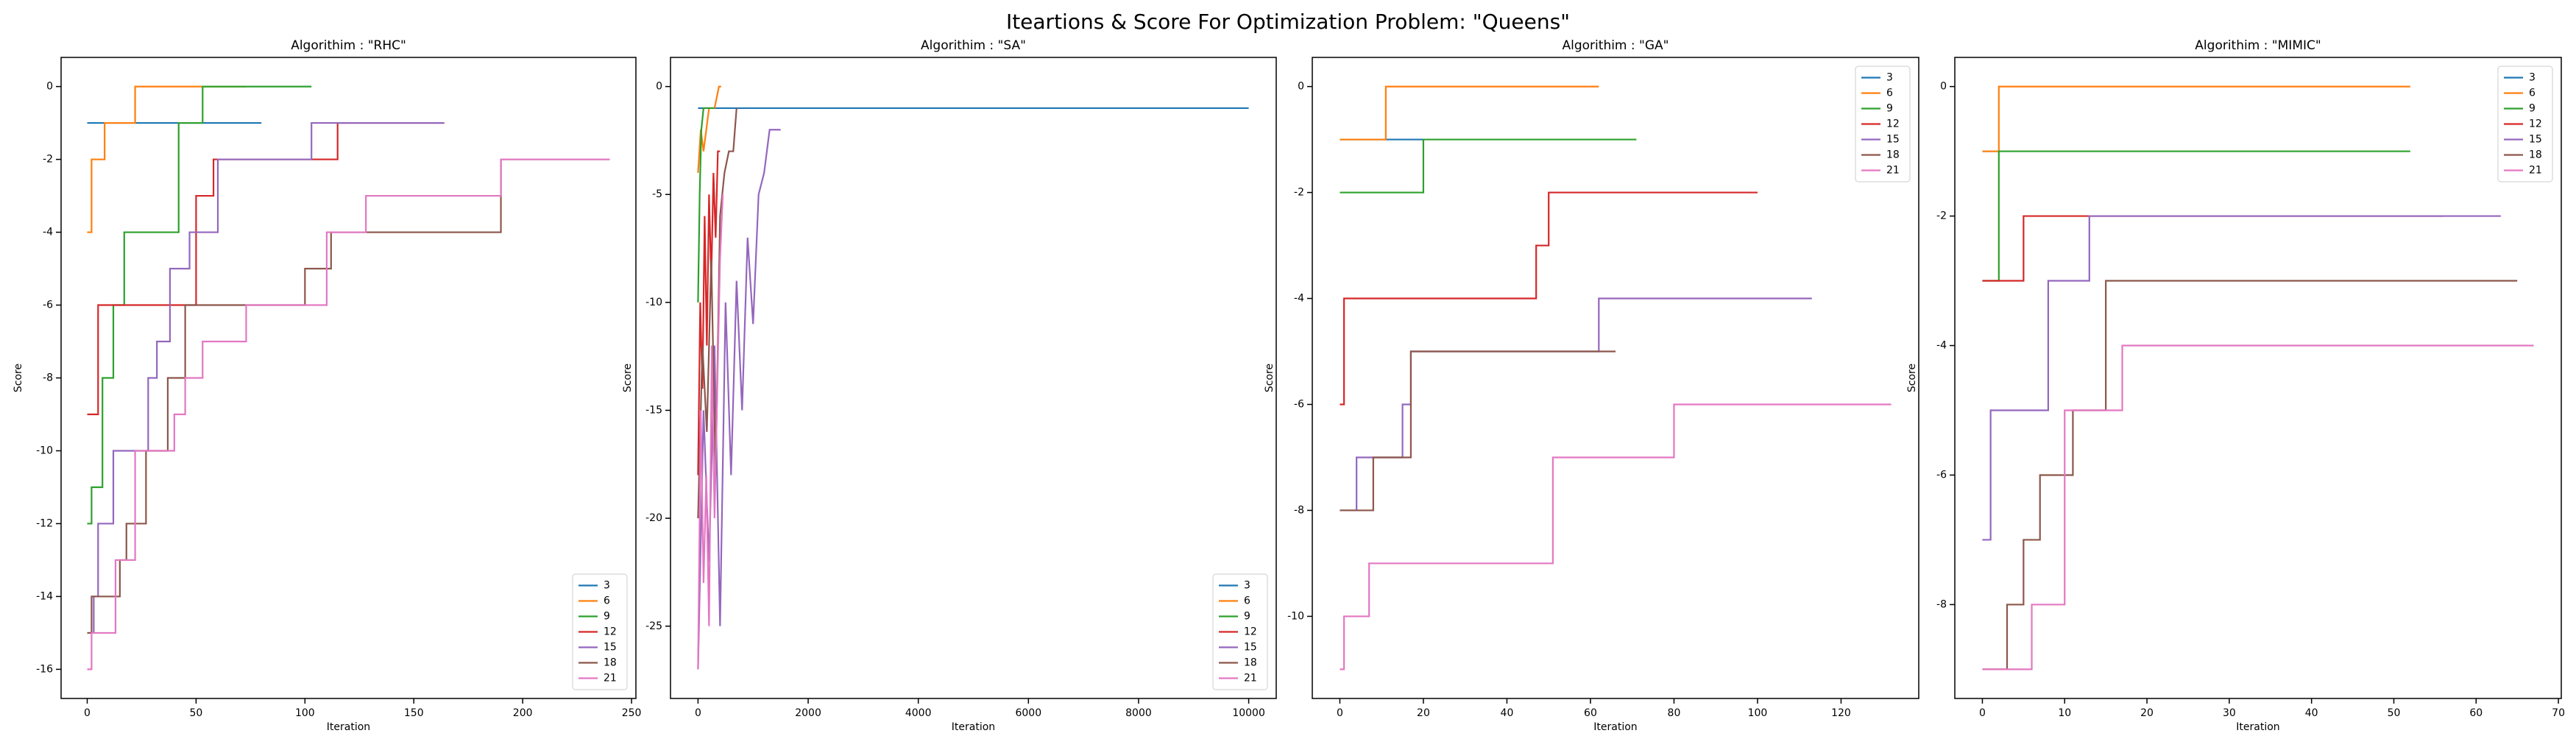  Describe the element at coordinates (1028, 713) in the screenshot. I see `x-tick-label: 6000` at that location.